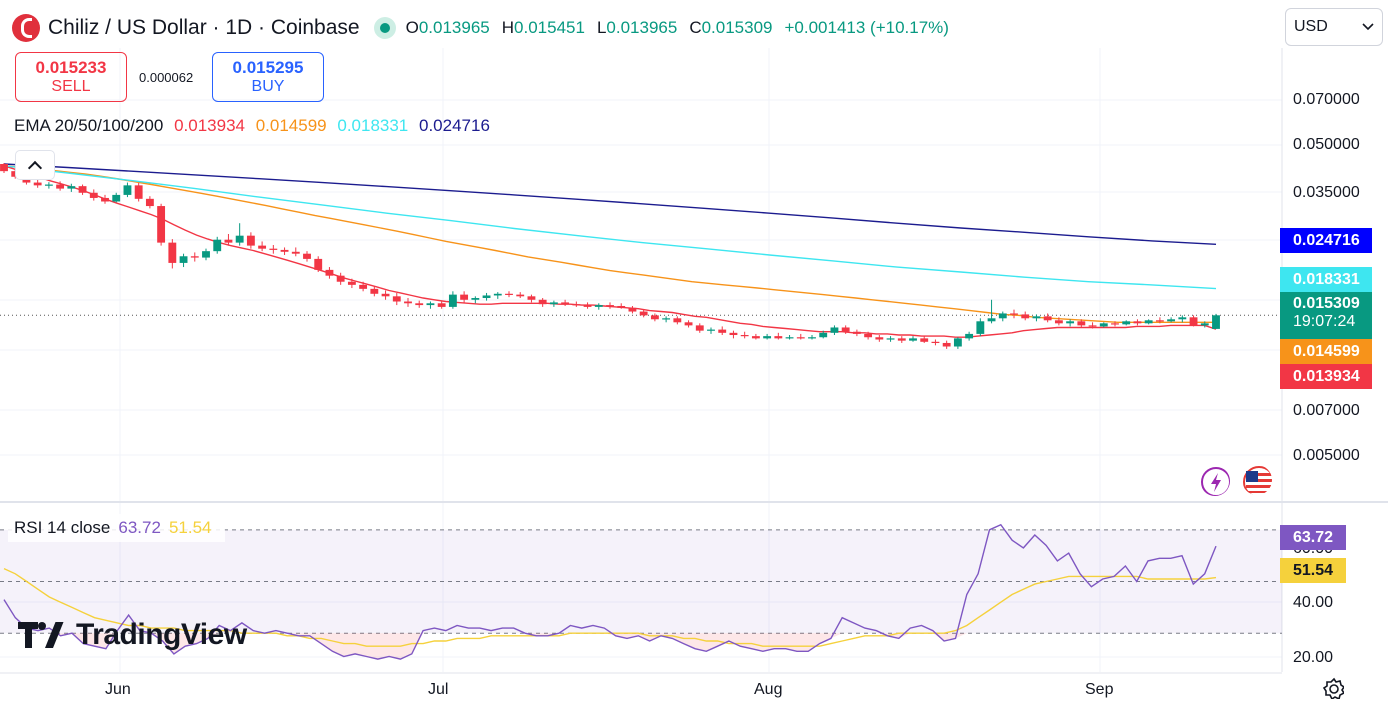 The width and height of the screenshot is (1388, 707). I want to click on ohlc-open: O0.013965, so click(447, 27).